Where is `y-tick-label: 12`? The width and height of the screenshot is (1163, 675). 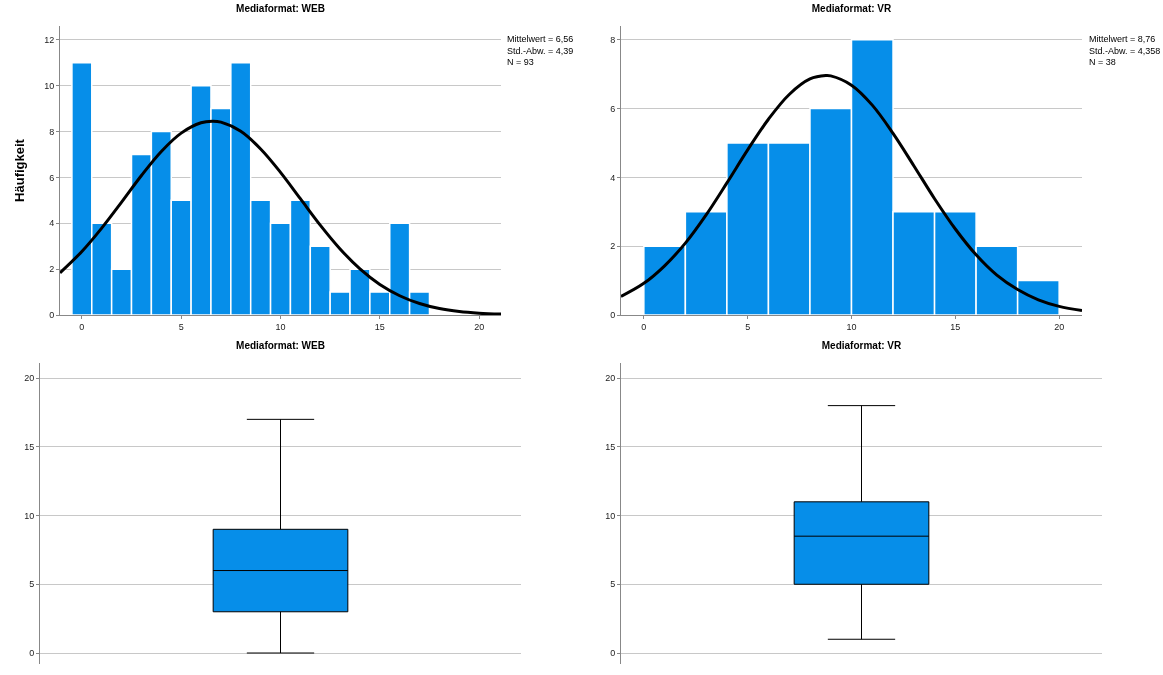 y-tick-label: 12 is located at coordinates (49, 39).